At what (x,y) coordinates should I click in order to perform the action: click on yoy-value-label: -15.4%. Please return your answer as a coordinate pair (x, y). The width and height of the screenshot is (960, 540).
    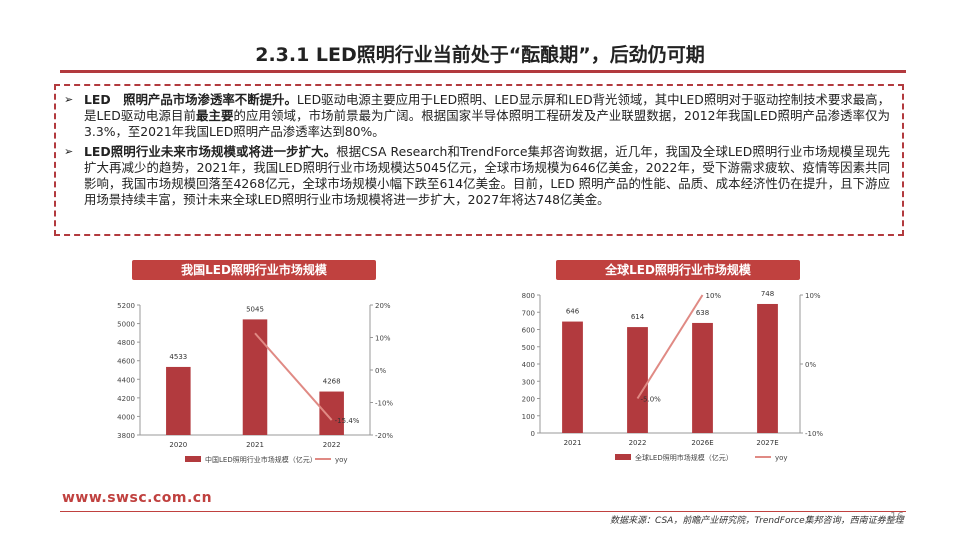
    Looking at the image, I should click on (347, 421).